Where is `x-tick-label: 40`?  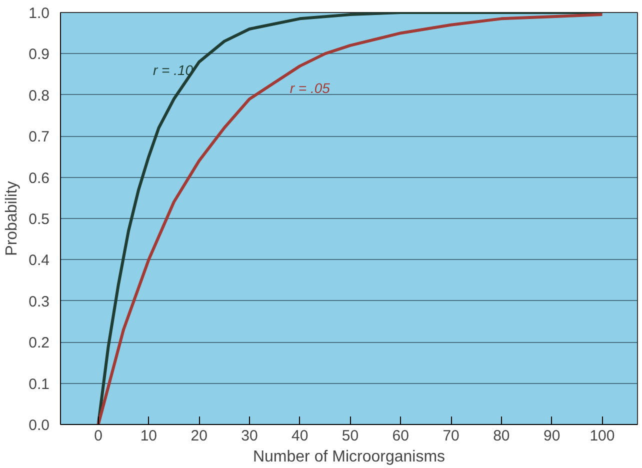
x-tick-label: 40 is located at coordinates (300, 436).